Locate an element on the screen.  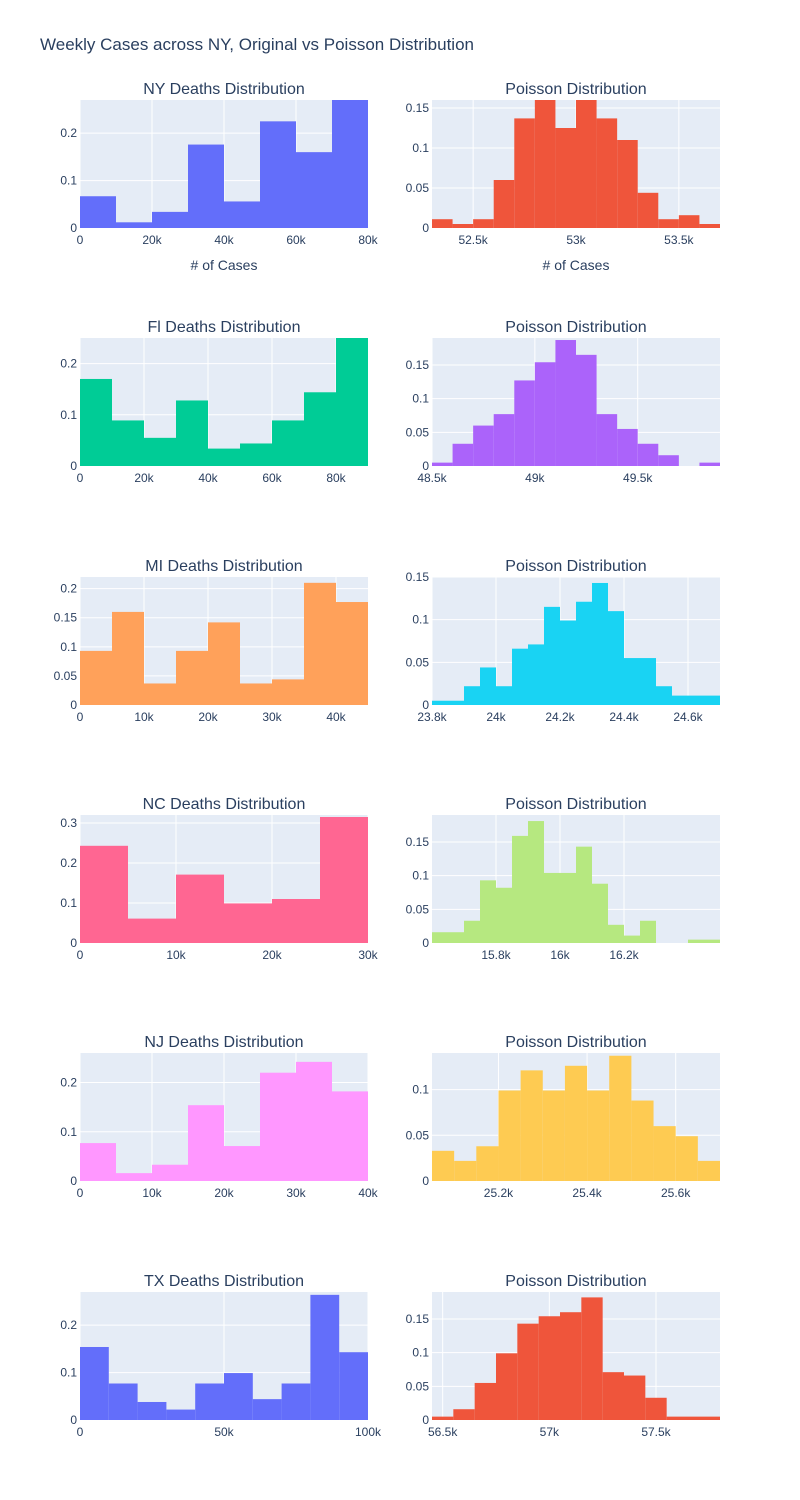
x-tick-label: 100k is located at coordinates (368, 1432).